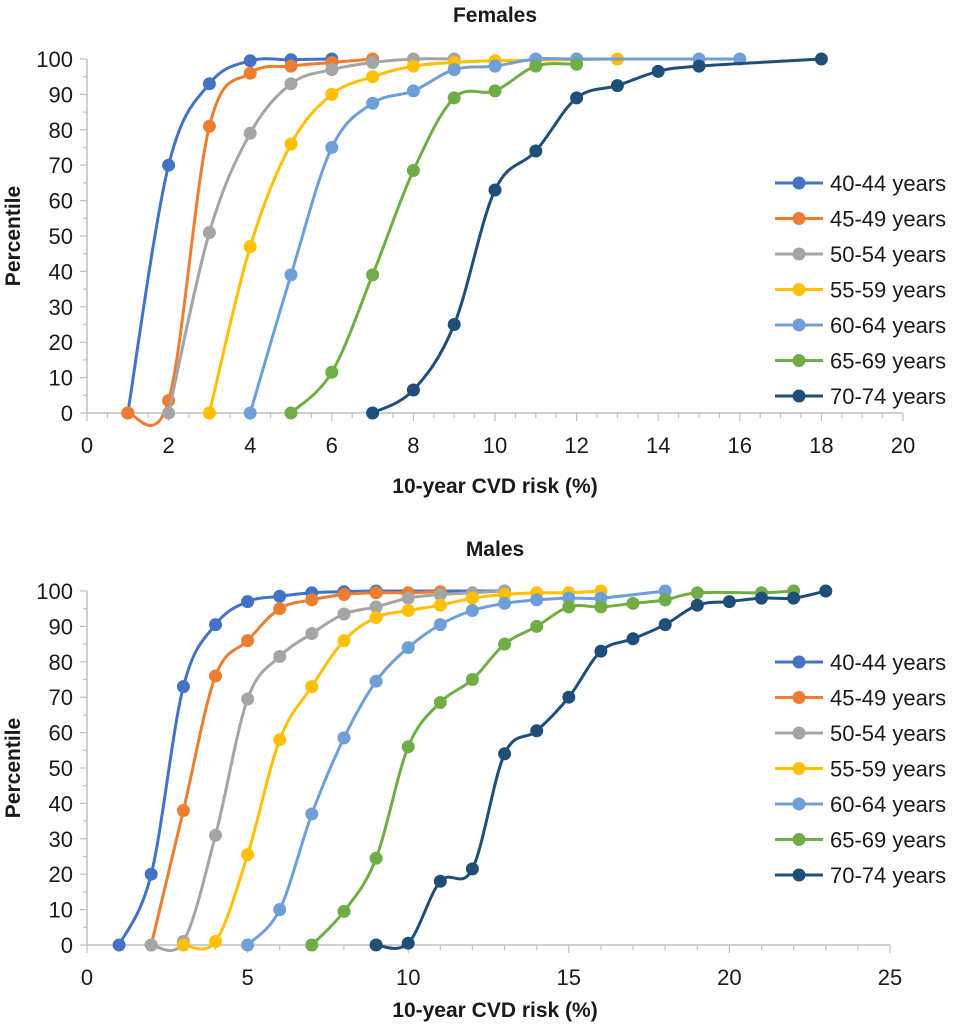 The image size is (953, 1024). What do you see at coordinates (576, 445) in the screenshot?
I see `x-tick-label: 12` at bounding box center [576, 445].